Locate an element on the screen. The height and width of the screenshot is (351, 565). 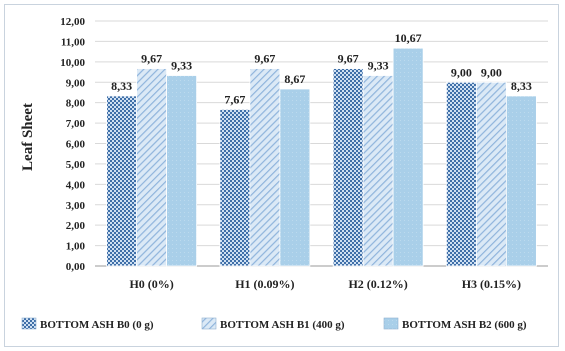
y-tick-label: 2,00 is located at coordinates (76, 226).